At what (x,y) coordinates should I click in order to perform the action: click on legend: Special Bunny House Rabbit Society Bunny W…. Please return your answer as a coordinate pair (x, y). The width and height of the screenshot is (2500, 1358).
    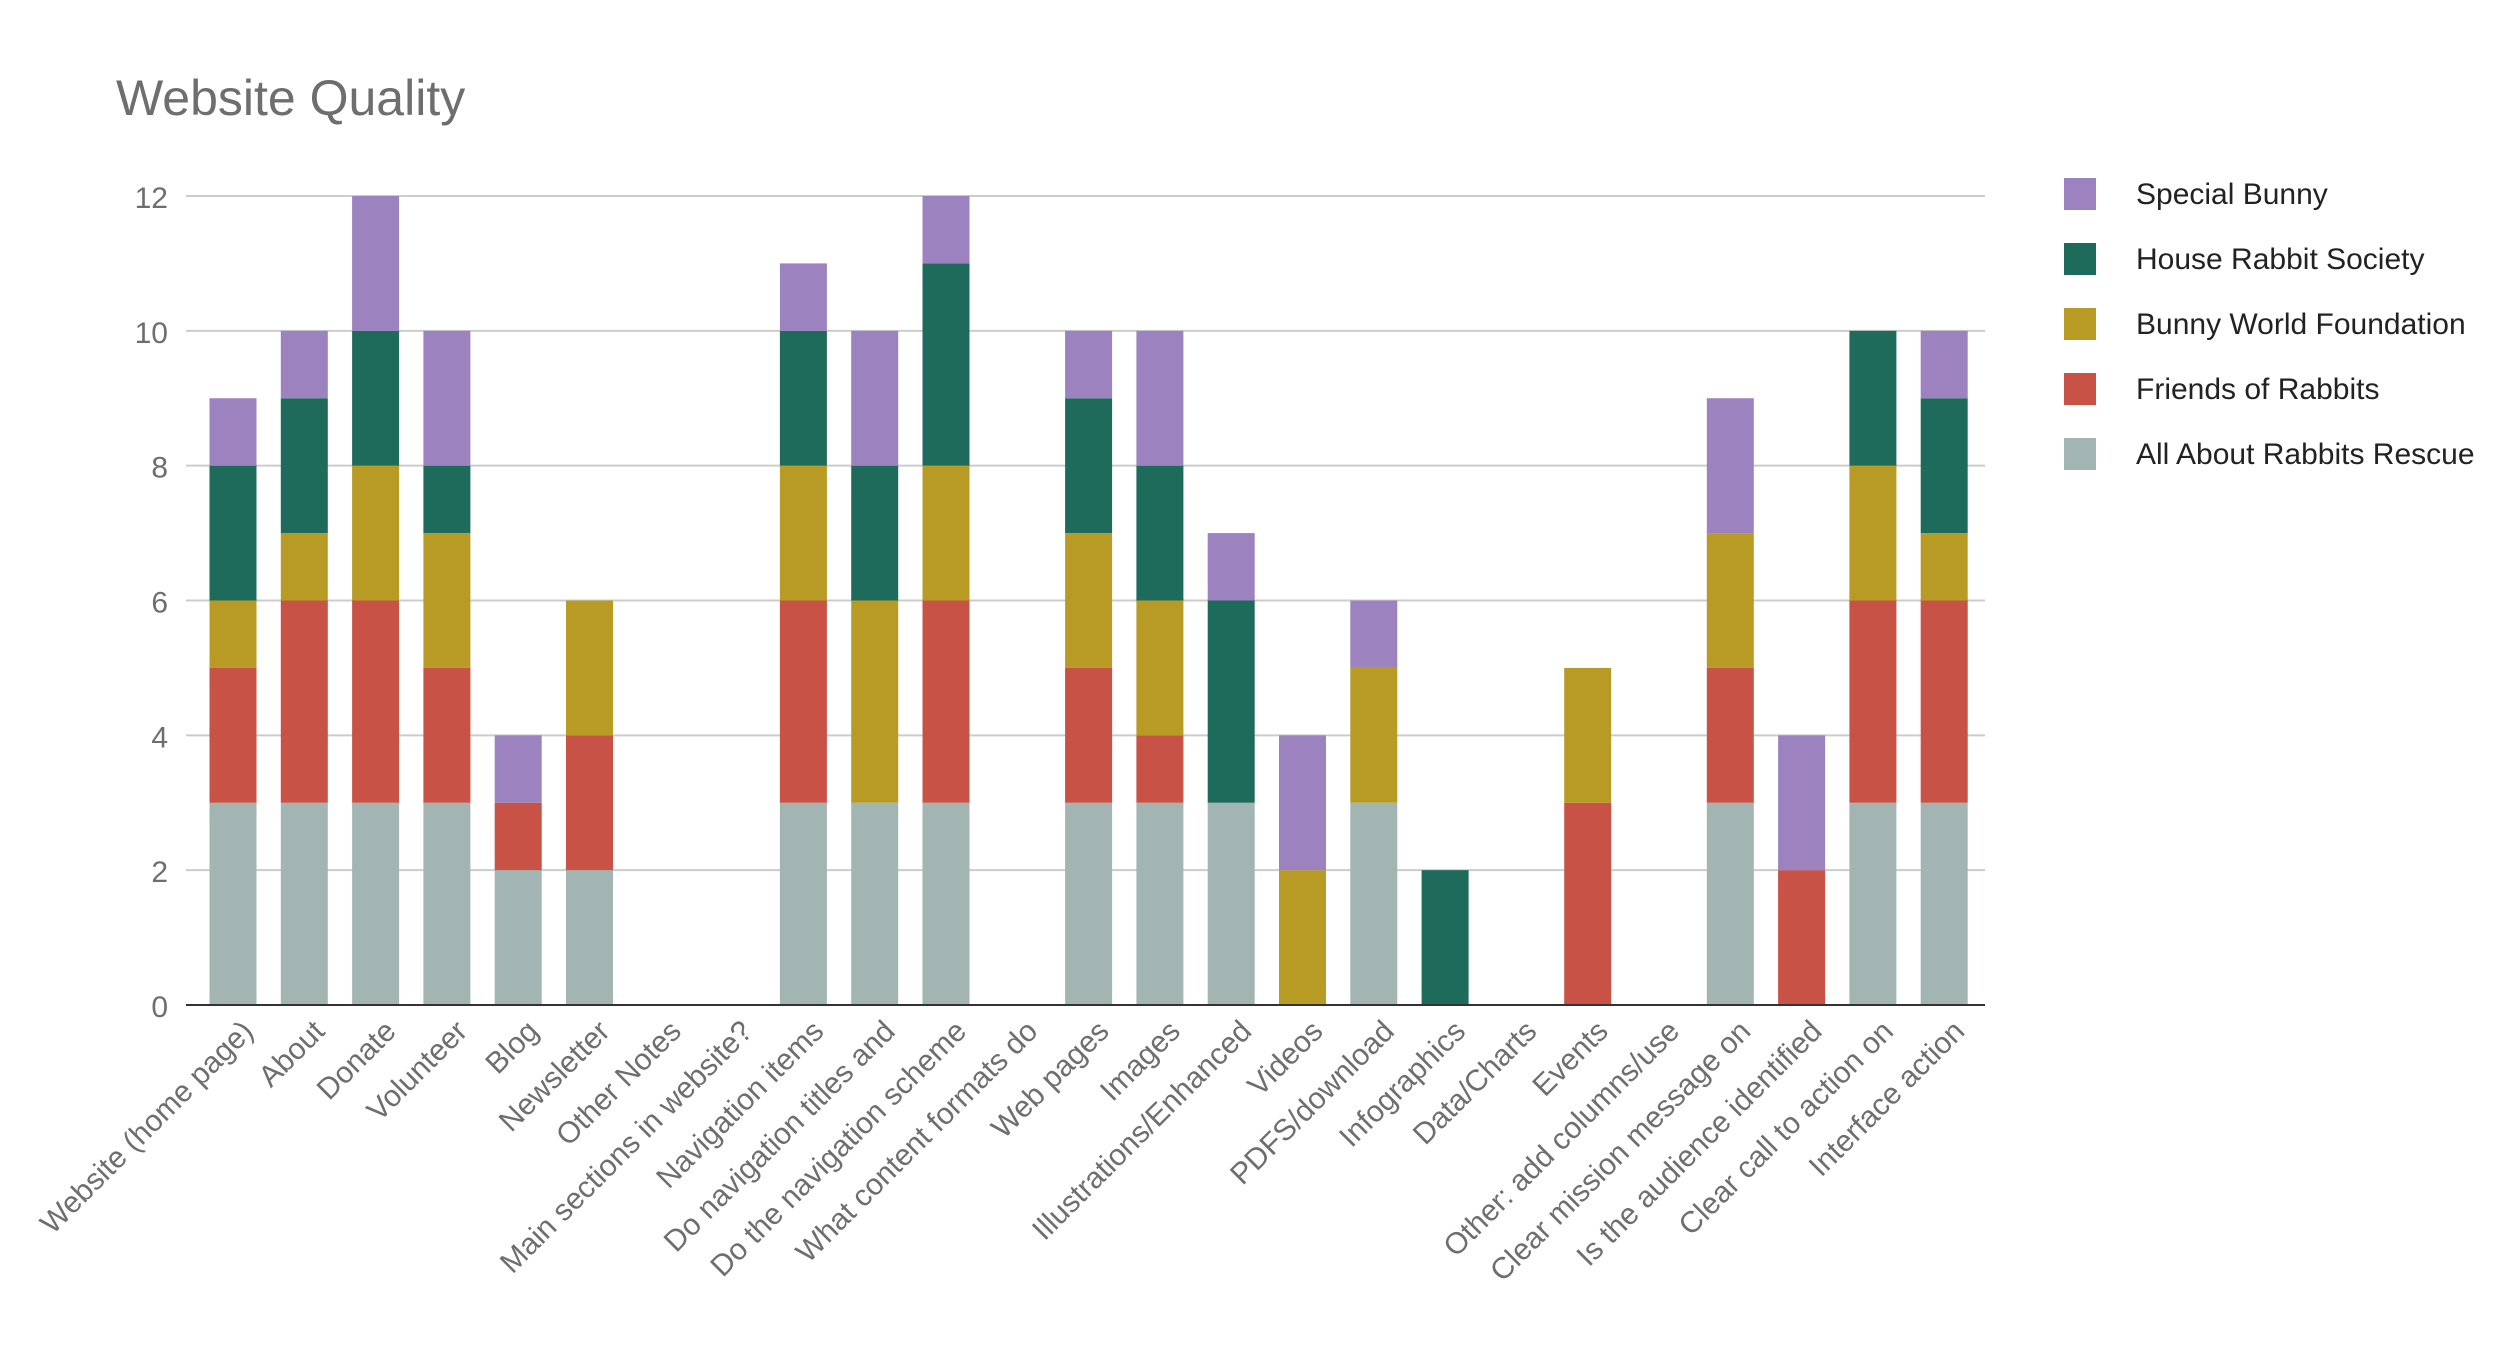
    Looking at the image, I should click on (2269, 324).